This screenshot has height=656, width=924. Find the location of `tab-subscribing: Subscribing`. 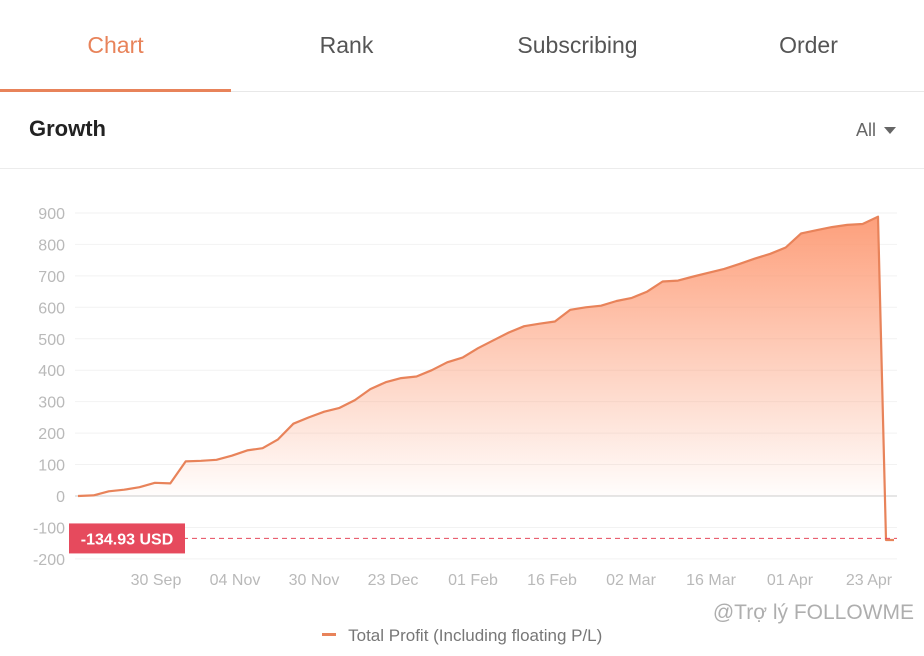

tab-subscribing: Subscribing is located at coordinates (577, 45).